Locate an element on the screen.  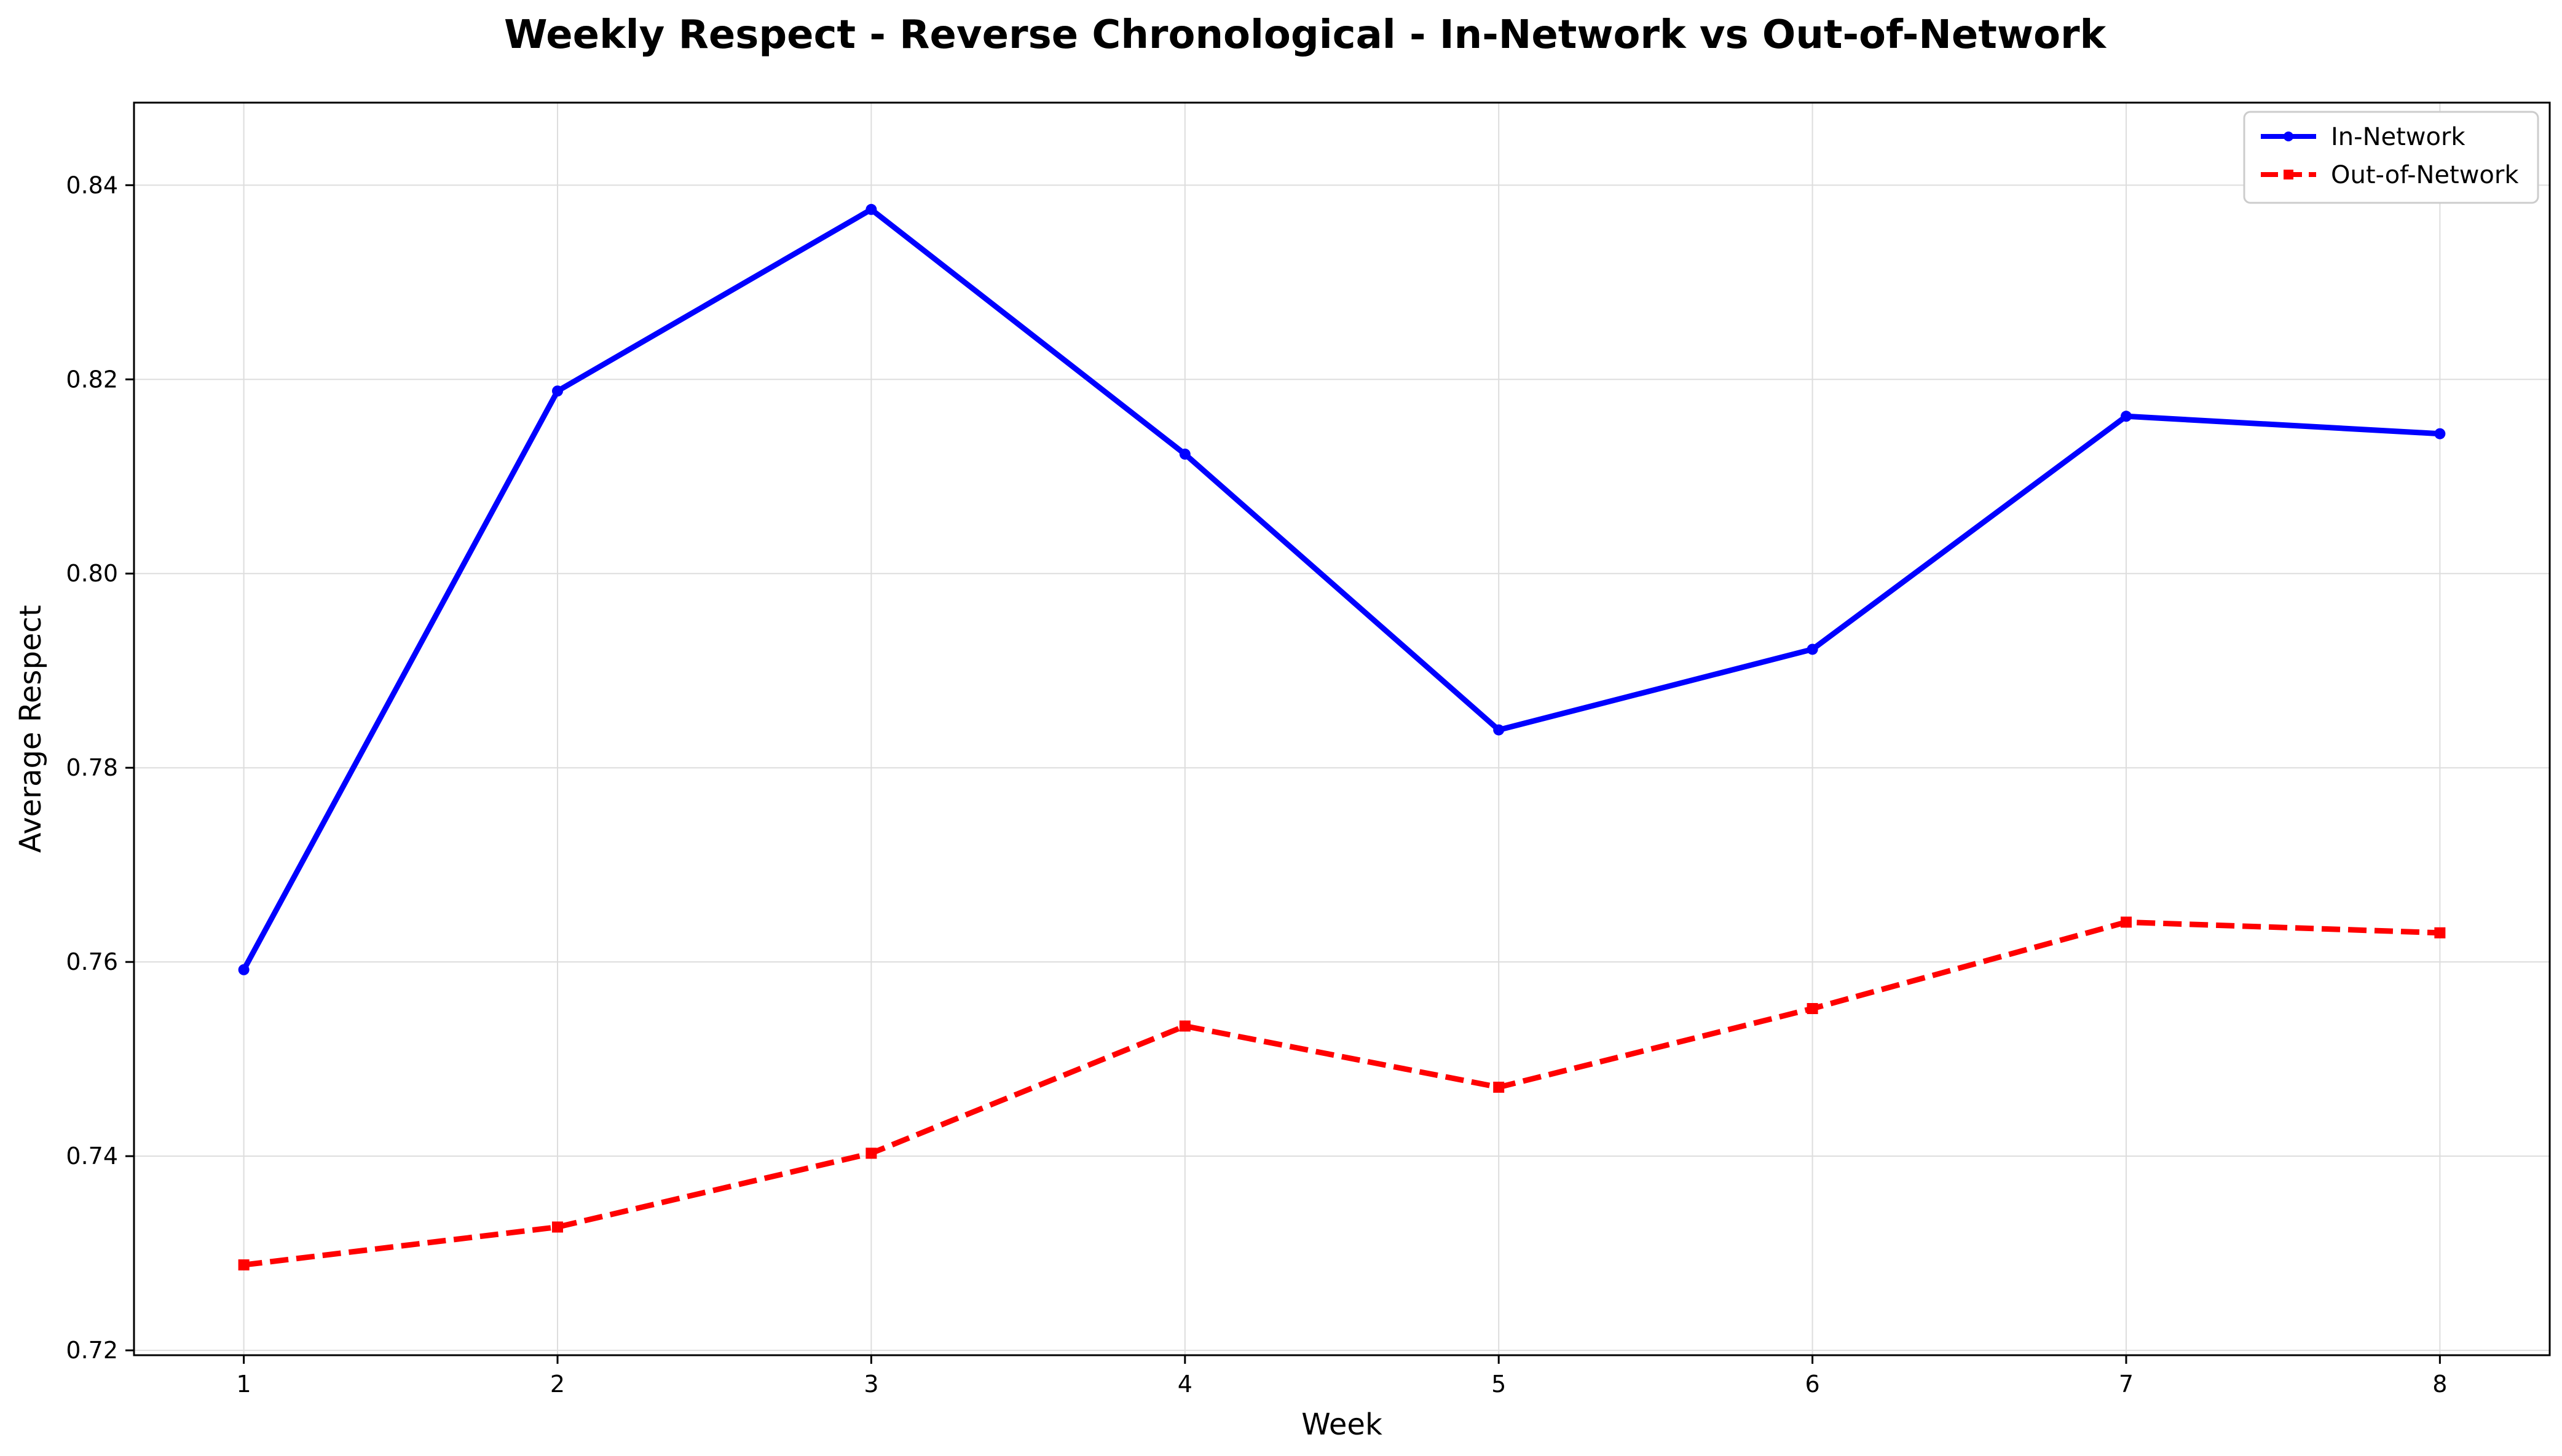
x-tick-label: 6 is located at coordinates (1812, 1384).